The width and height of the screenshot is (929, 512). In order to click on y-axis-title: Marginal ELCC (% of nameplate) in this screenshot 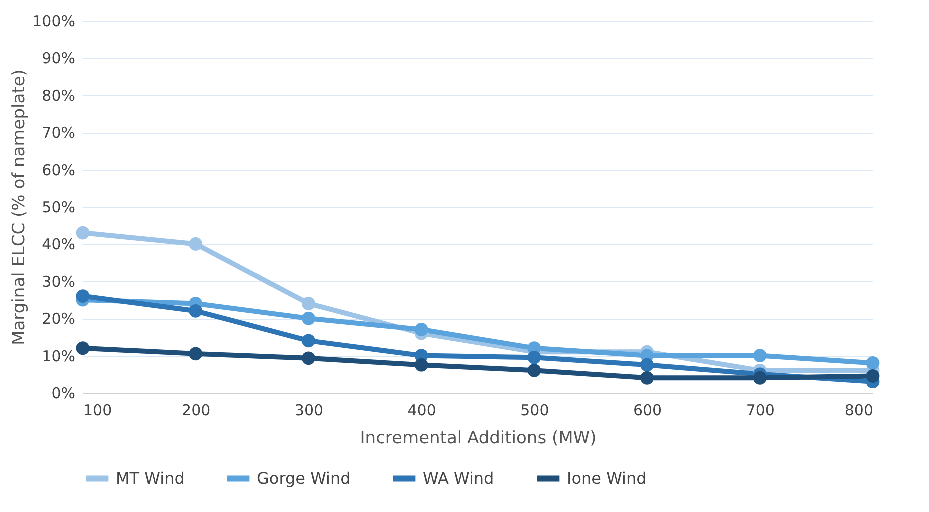, I will do `click(20, 208)`.